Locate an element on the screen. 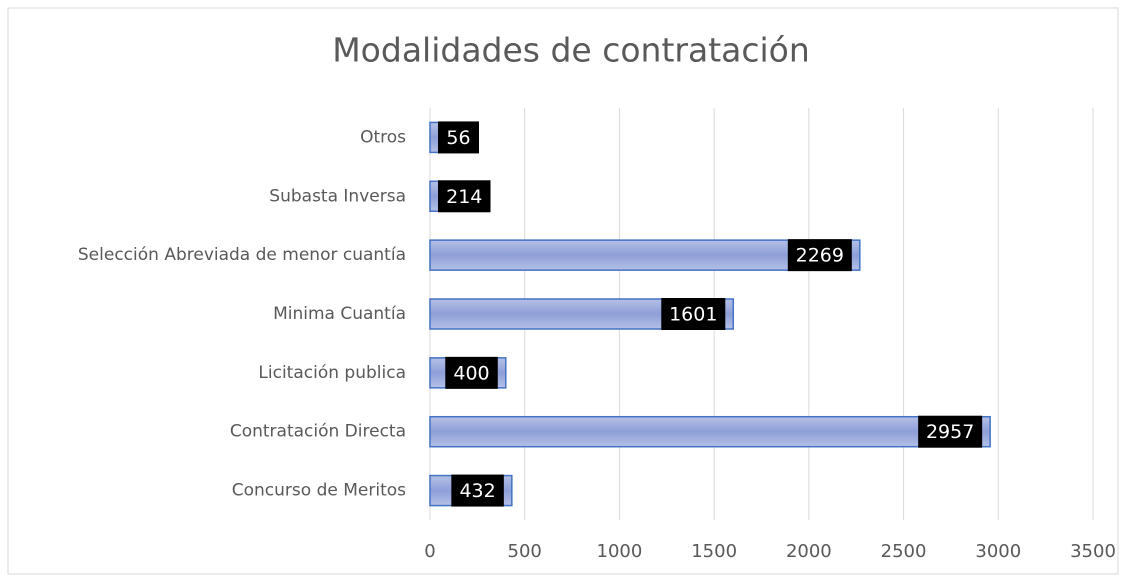 This screenshot has width=1125, height=576. data-label: 432 is located at coordinates (477, 491).